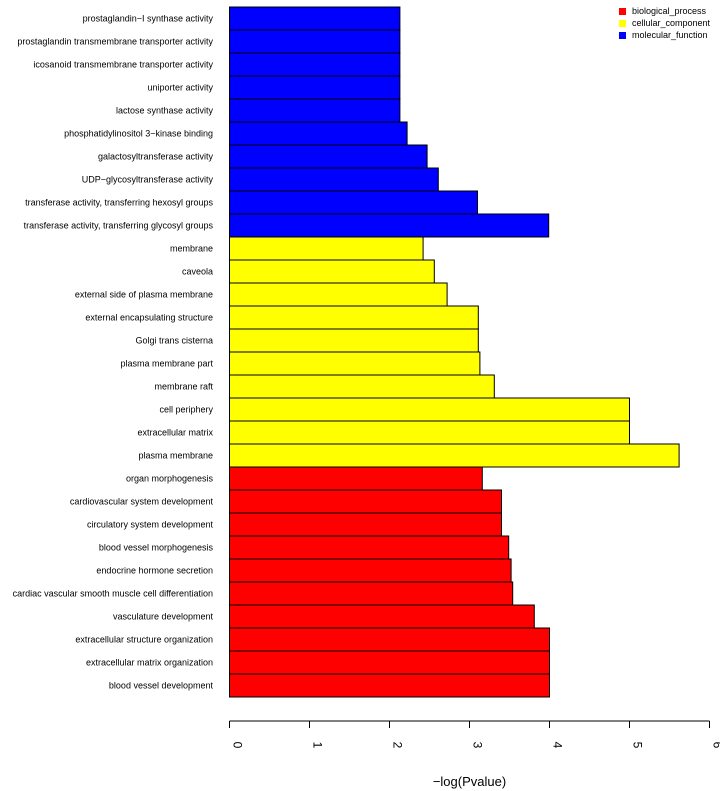 The height and width of the screenshot is (791, 720). Describe the element at coordinates (148, 180) in the screenshot. I see `category-label: UDP−glycosyltransferase activity` at that location.